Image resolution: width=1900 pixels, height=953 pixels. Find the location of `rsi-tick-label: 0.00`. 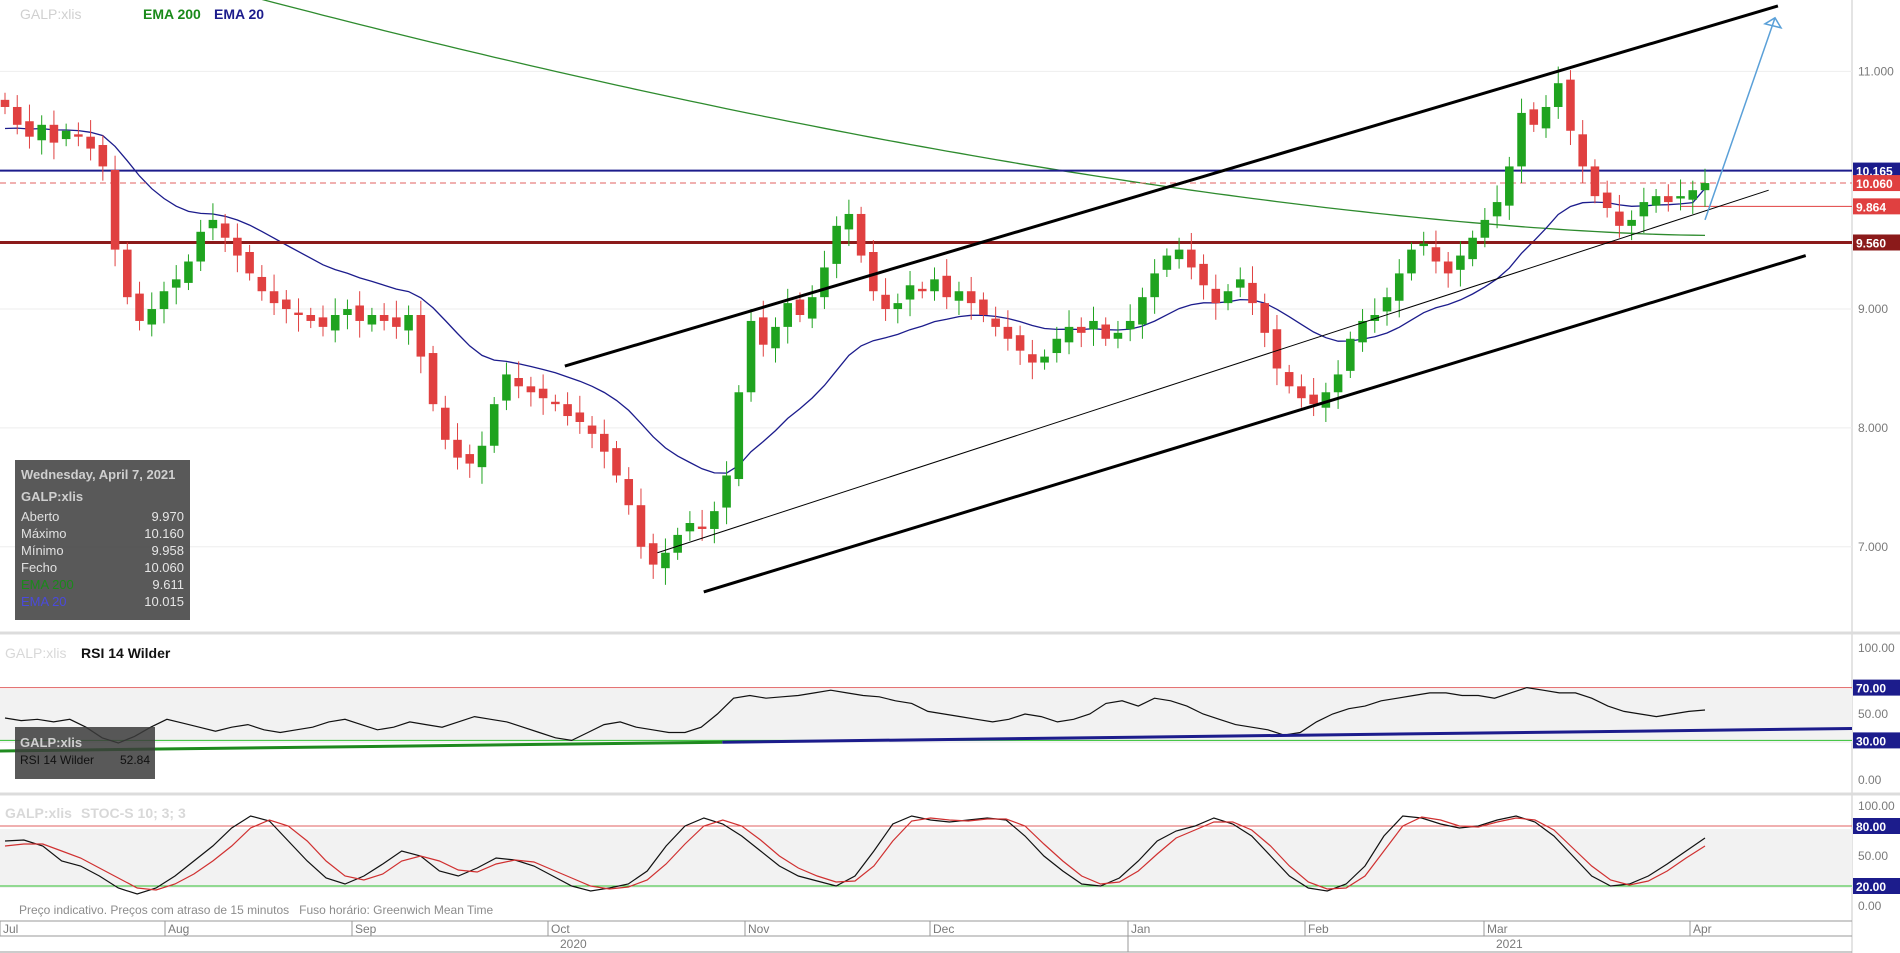

rsi-tick-label: 0.00 is located at coordinates (1870, 780).